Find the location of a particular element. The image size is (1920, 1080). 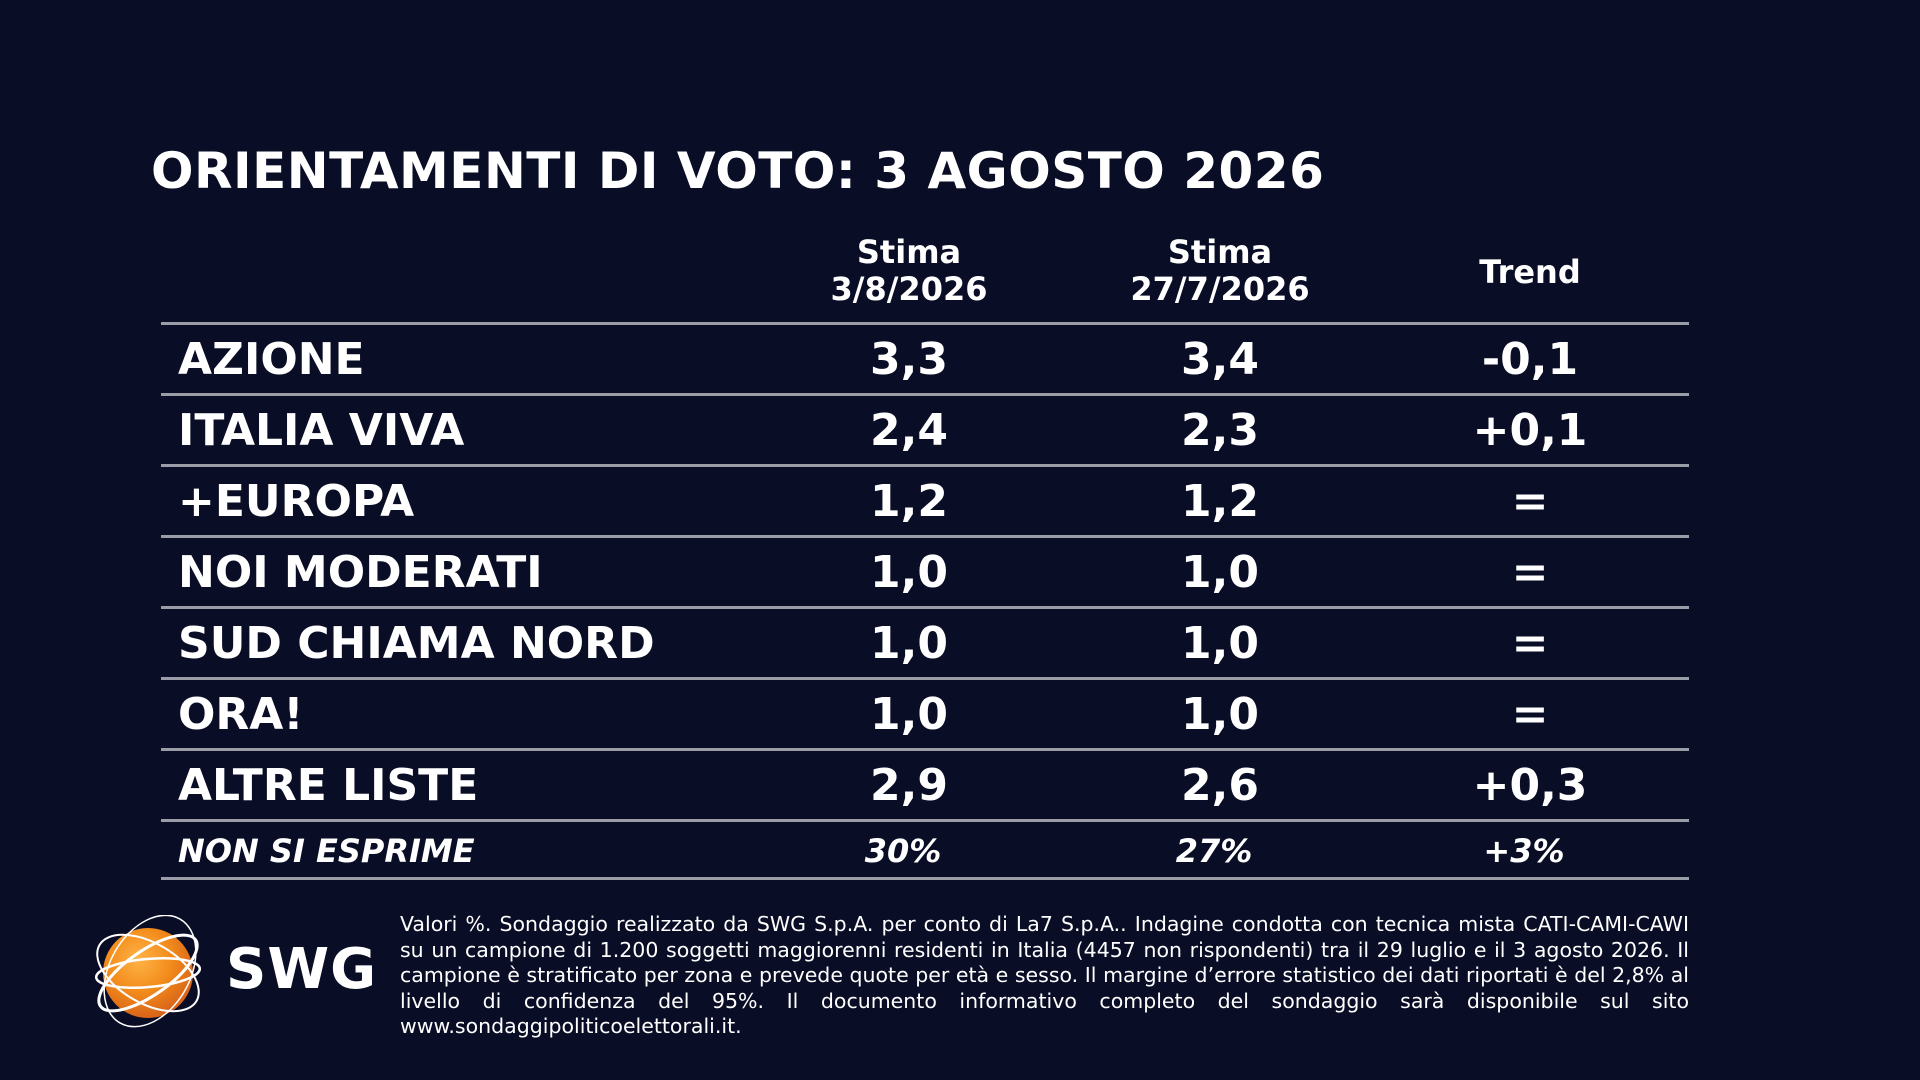

column-header-stima-previous: Stima 27/7/2026 is located at coordinates (1220, 271).